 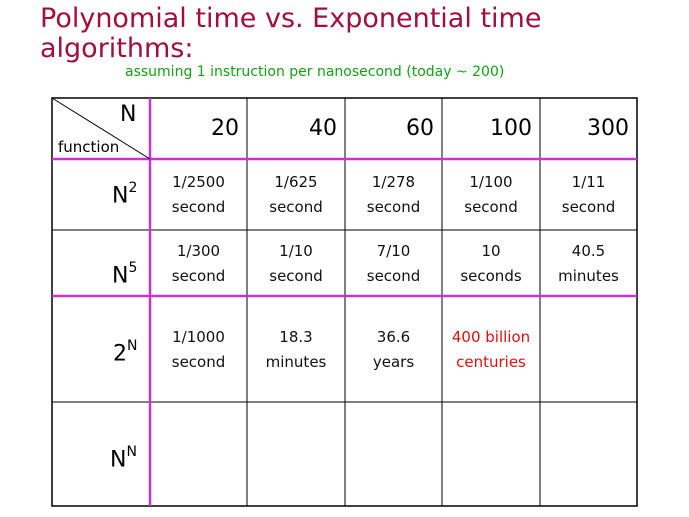 What do you see at coordinates (608, 128) in the screenshot?
I see `column-header: 300` at bounding box center [608, 128].